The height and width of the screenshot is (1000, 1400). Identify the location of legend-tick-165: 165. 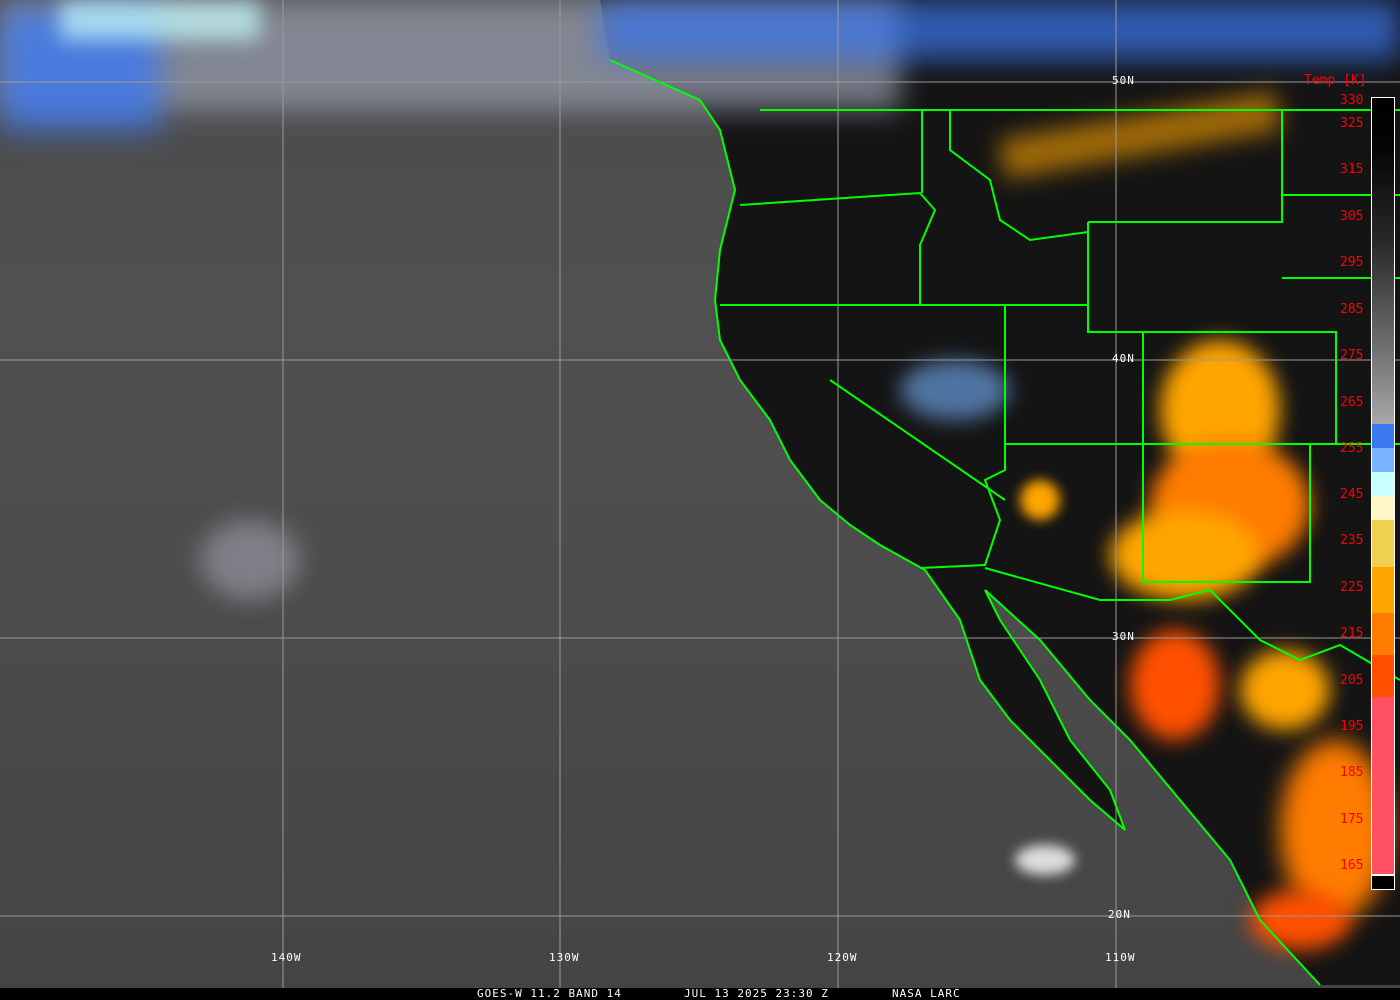
(1352, 865).